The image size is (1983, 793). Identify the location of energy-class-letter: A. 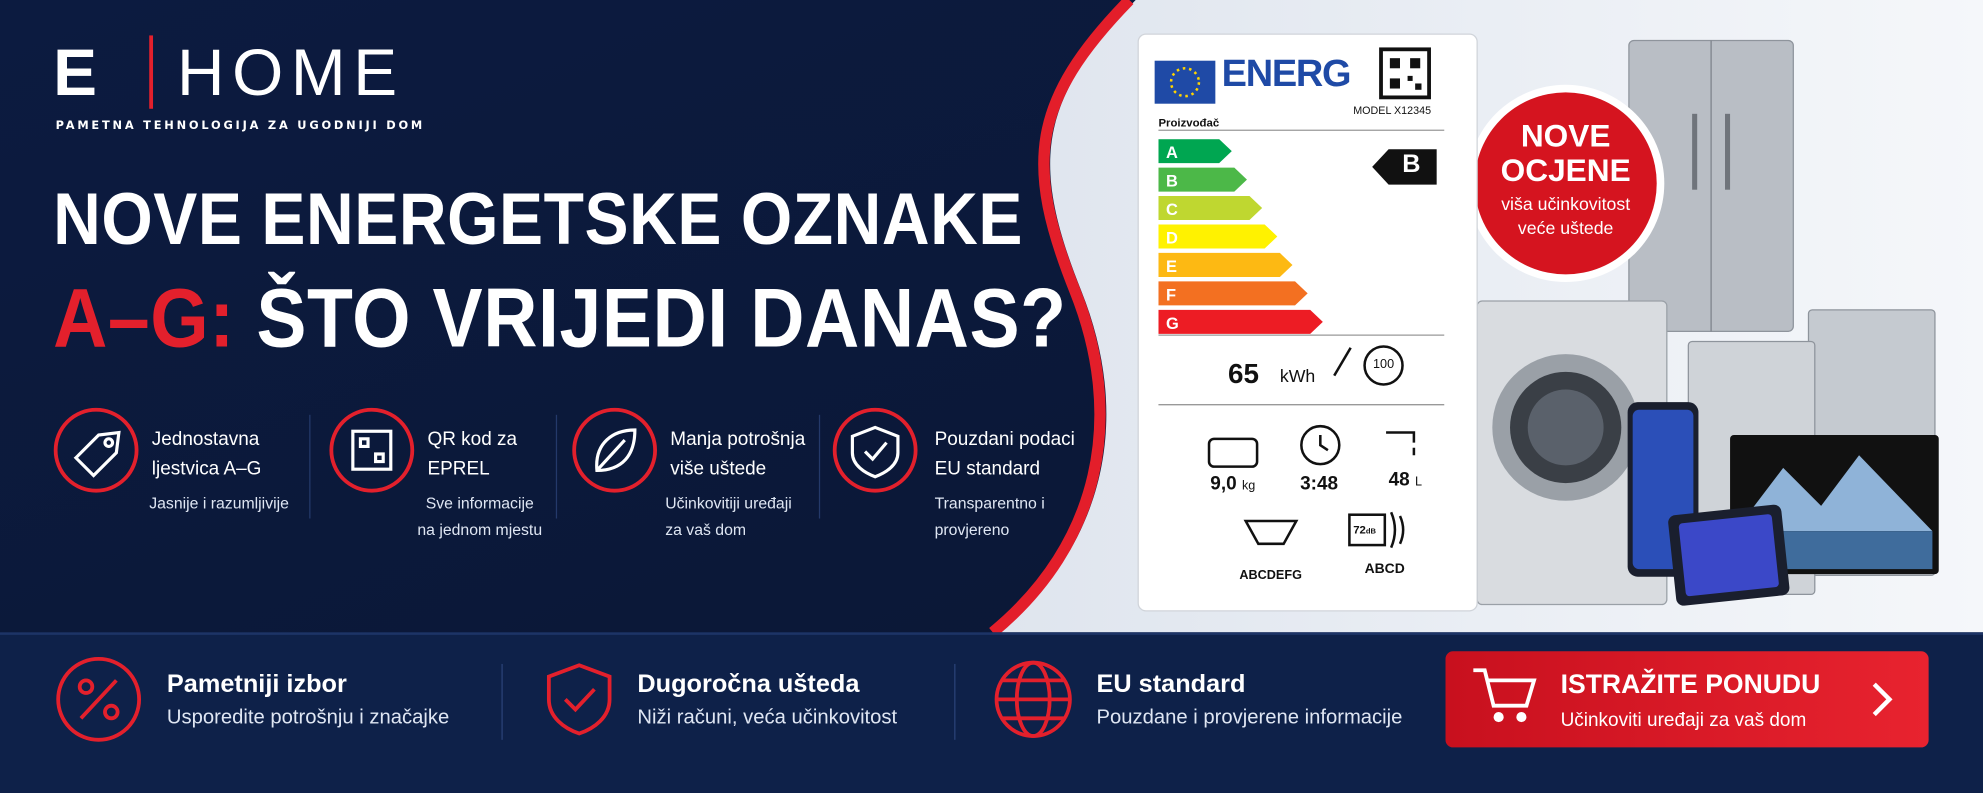
(1172, 153).